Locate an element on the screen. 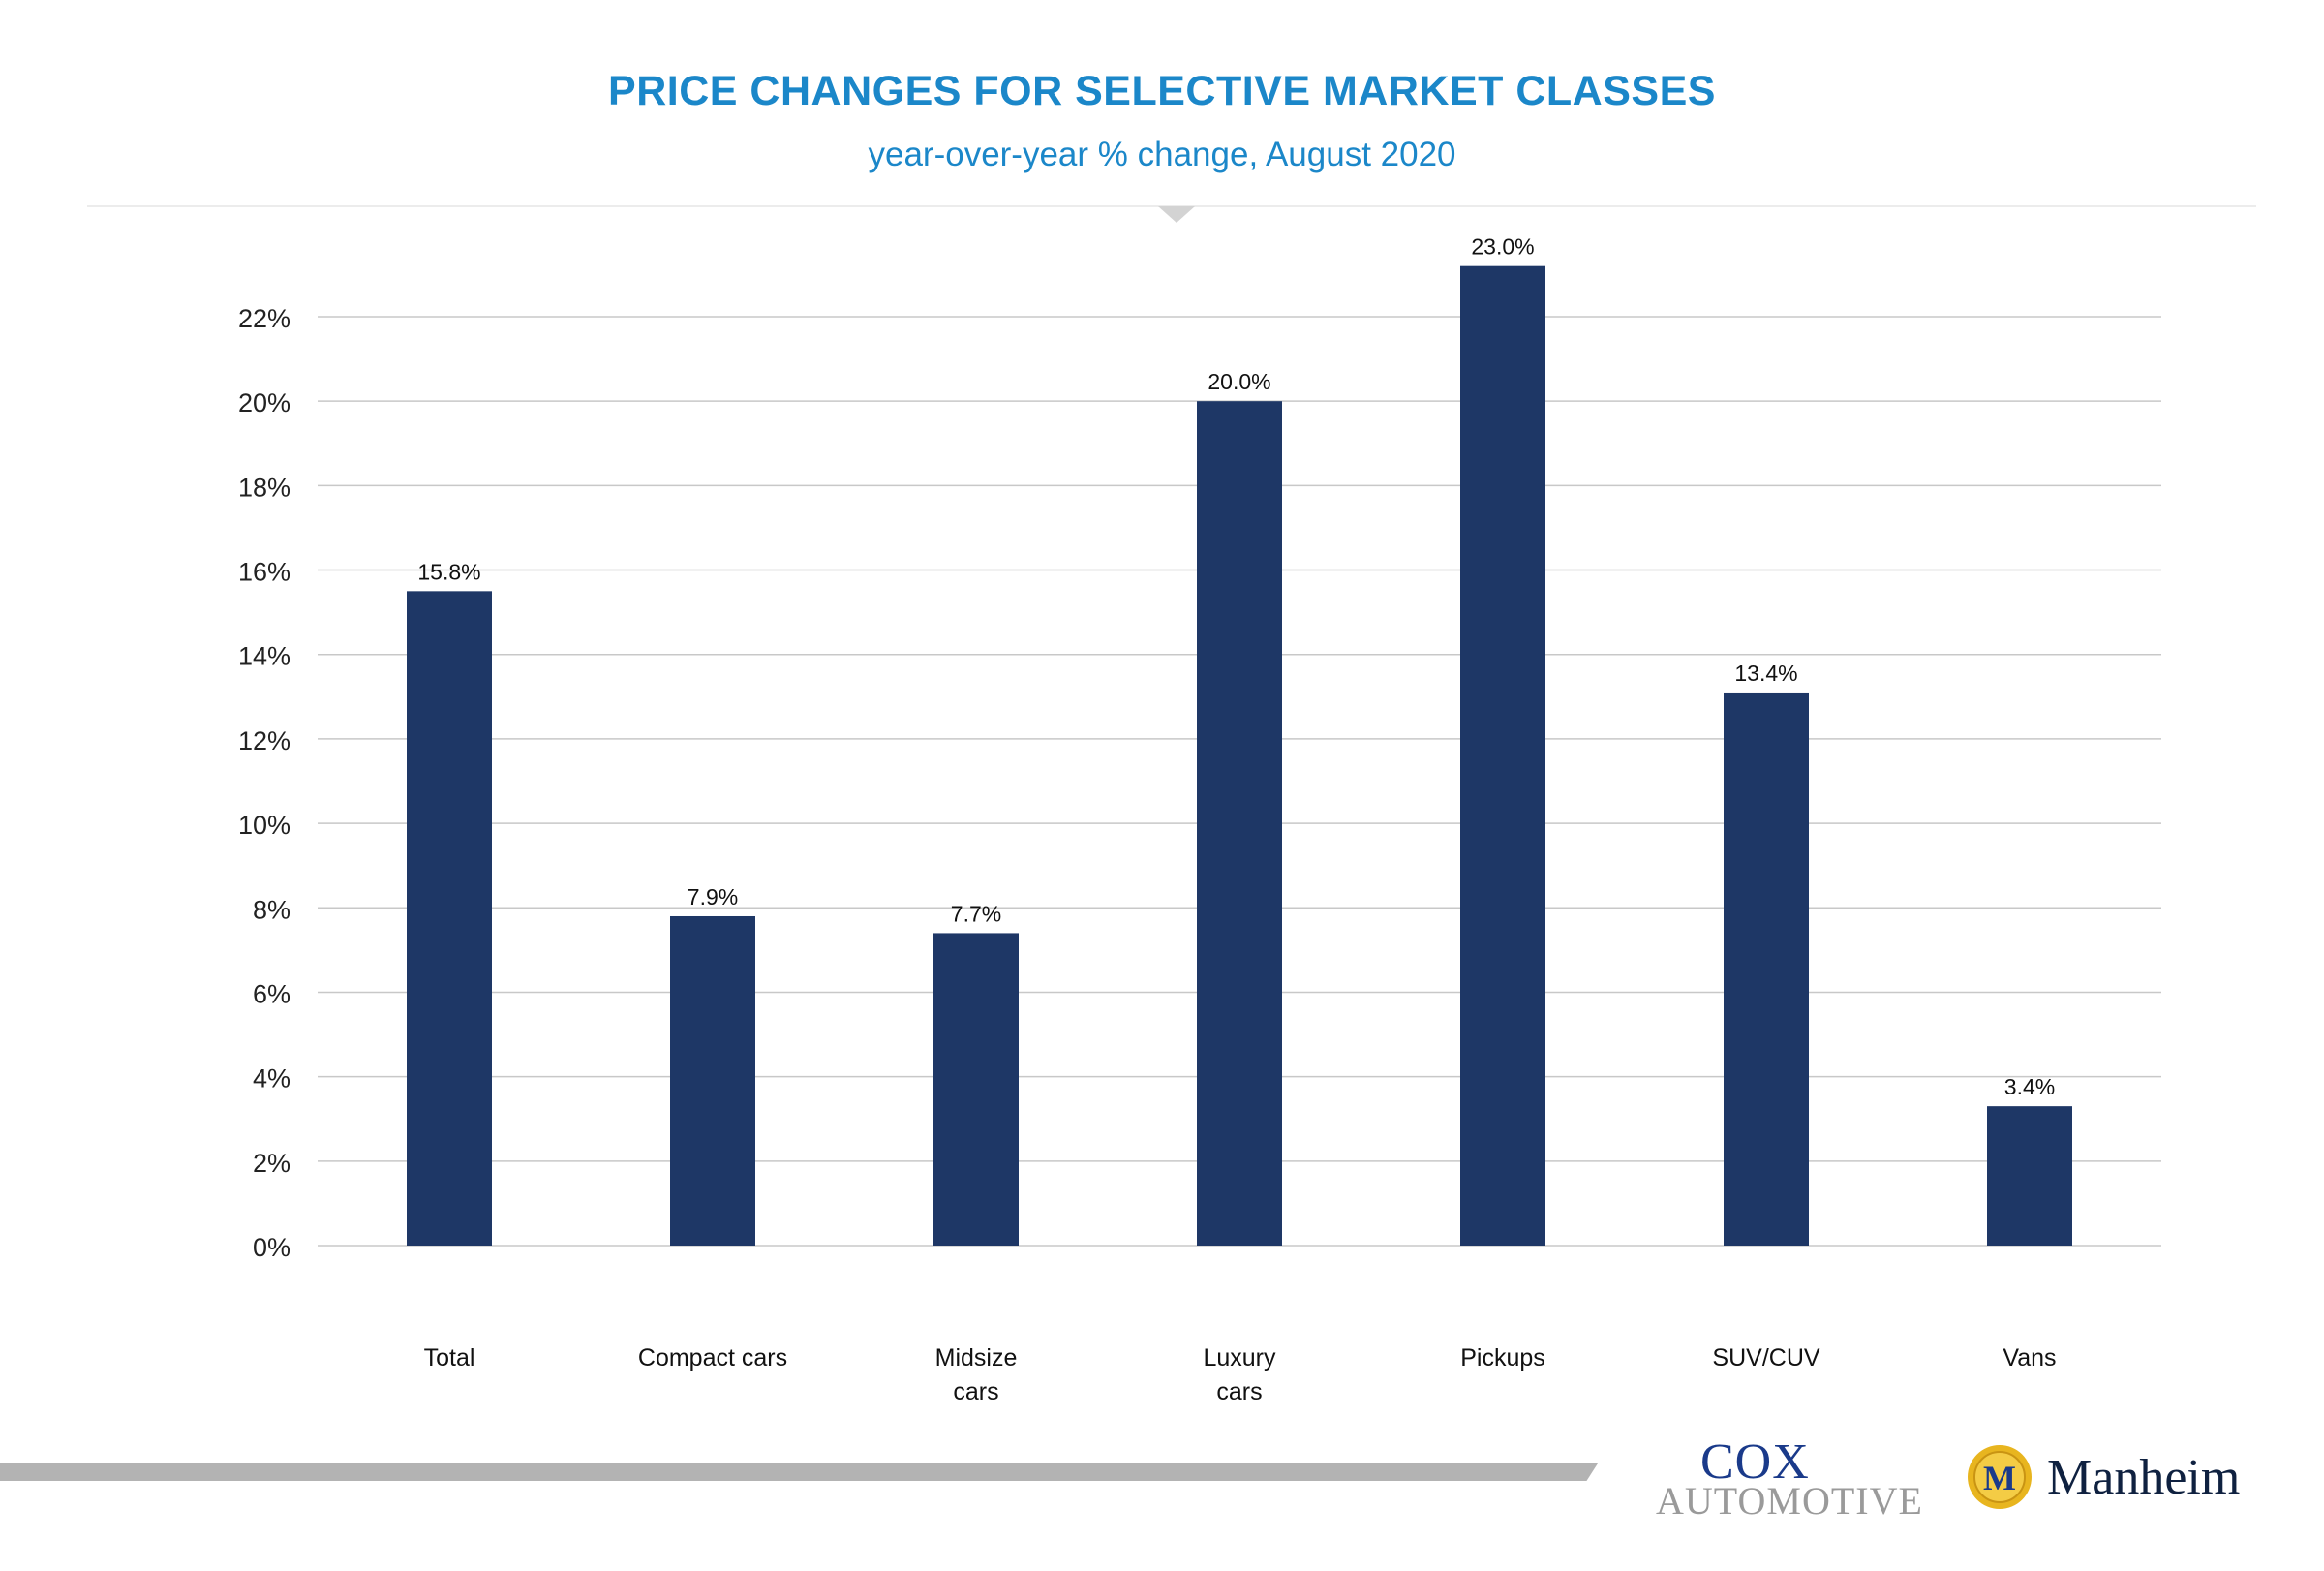  footer-bar is located at coordinates (799, 1472).